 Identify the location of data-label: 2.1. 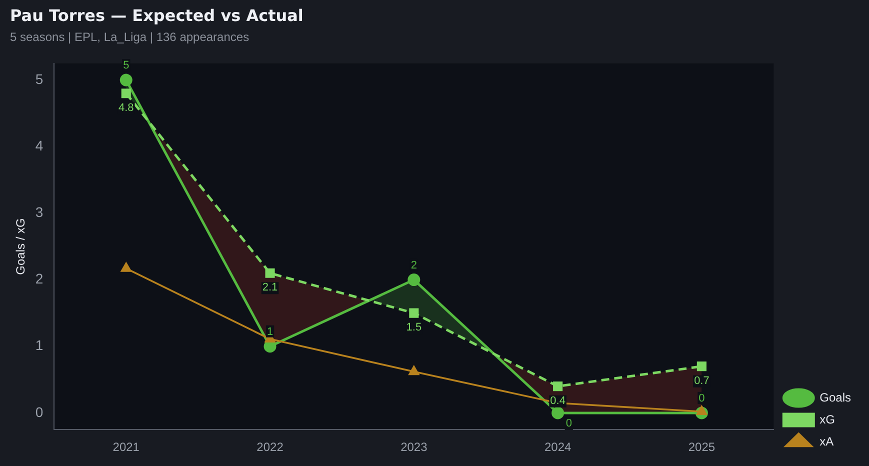
(270, 288).